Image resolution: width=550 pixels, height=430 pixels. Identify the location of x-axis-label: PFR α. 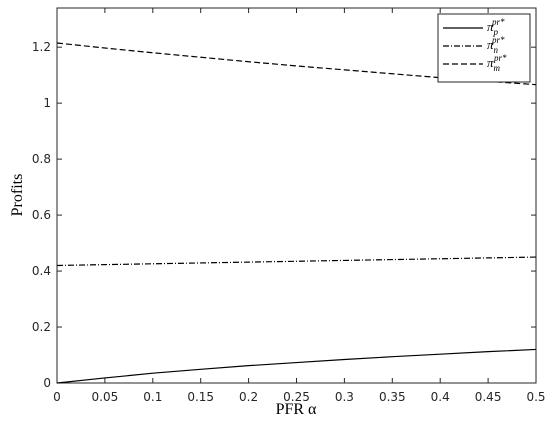
(296, 409).